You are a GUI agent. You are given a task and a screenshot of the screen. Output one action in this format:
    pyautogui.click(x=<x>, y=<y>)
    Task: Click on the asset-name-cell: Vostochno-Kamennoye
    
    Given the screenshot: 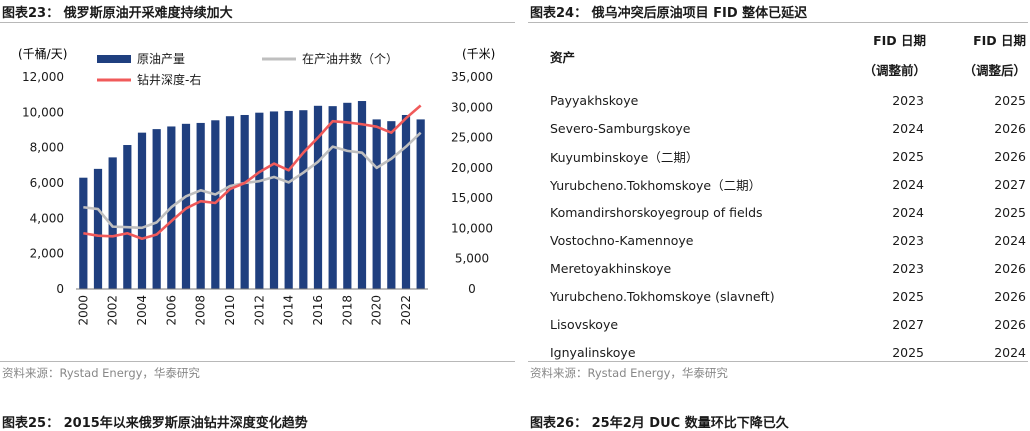 What is the action you would take?
    pyautogui.click(x=622, y=240)
    